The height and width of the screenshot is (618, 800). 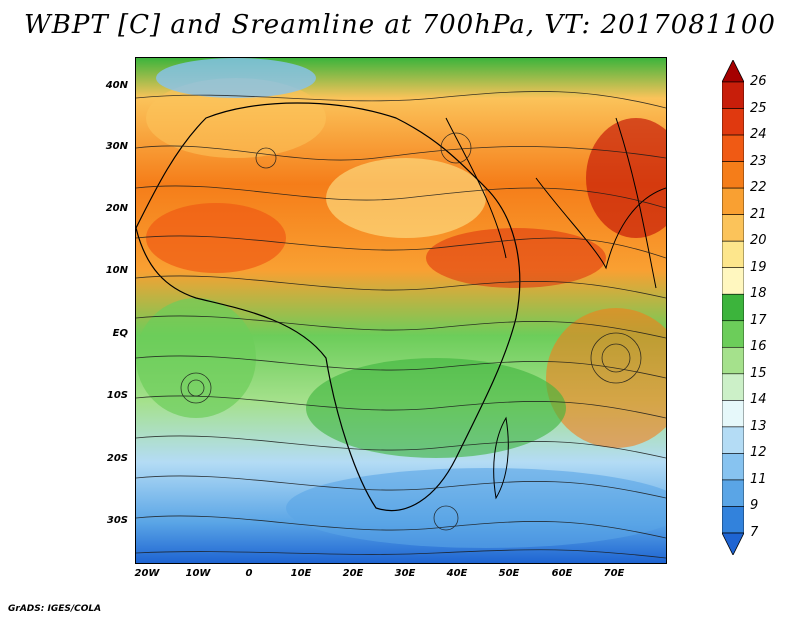 I want to click on lat-label-20s: 20S, so click(x=117, y=458).